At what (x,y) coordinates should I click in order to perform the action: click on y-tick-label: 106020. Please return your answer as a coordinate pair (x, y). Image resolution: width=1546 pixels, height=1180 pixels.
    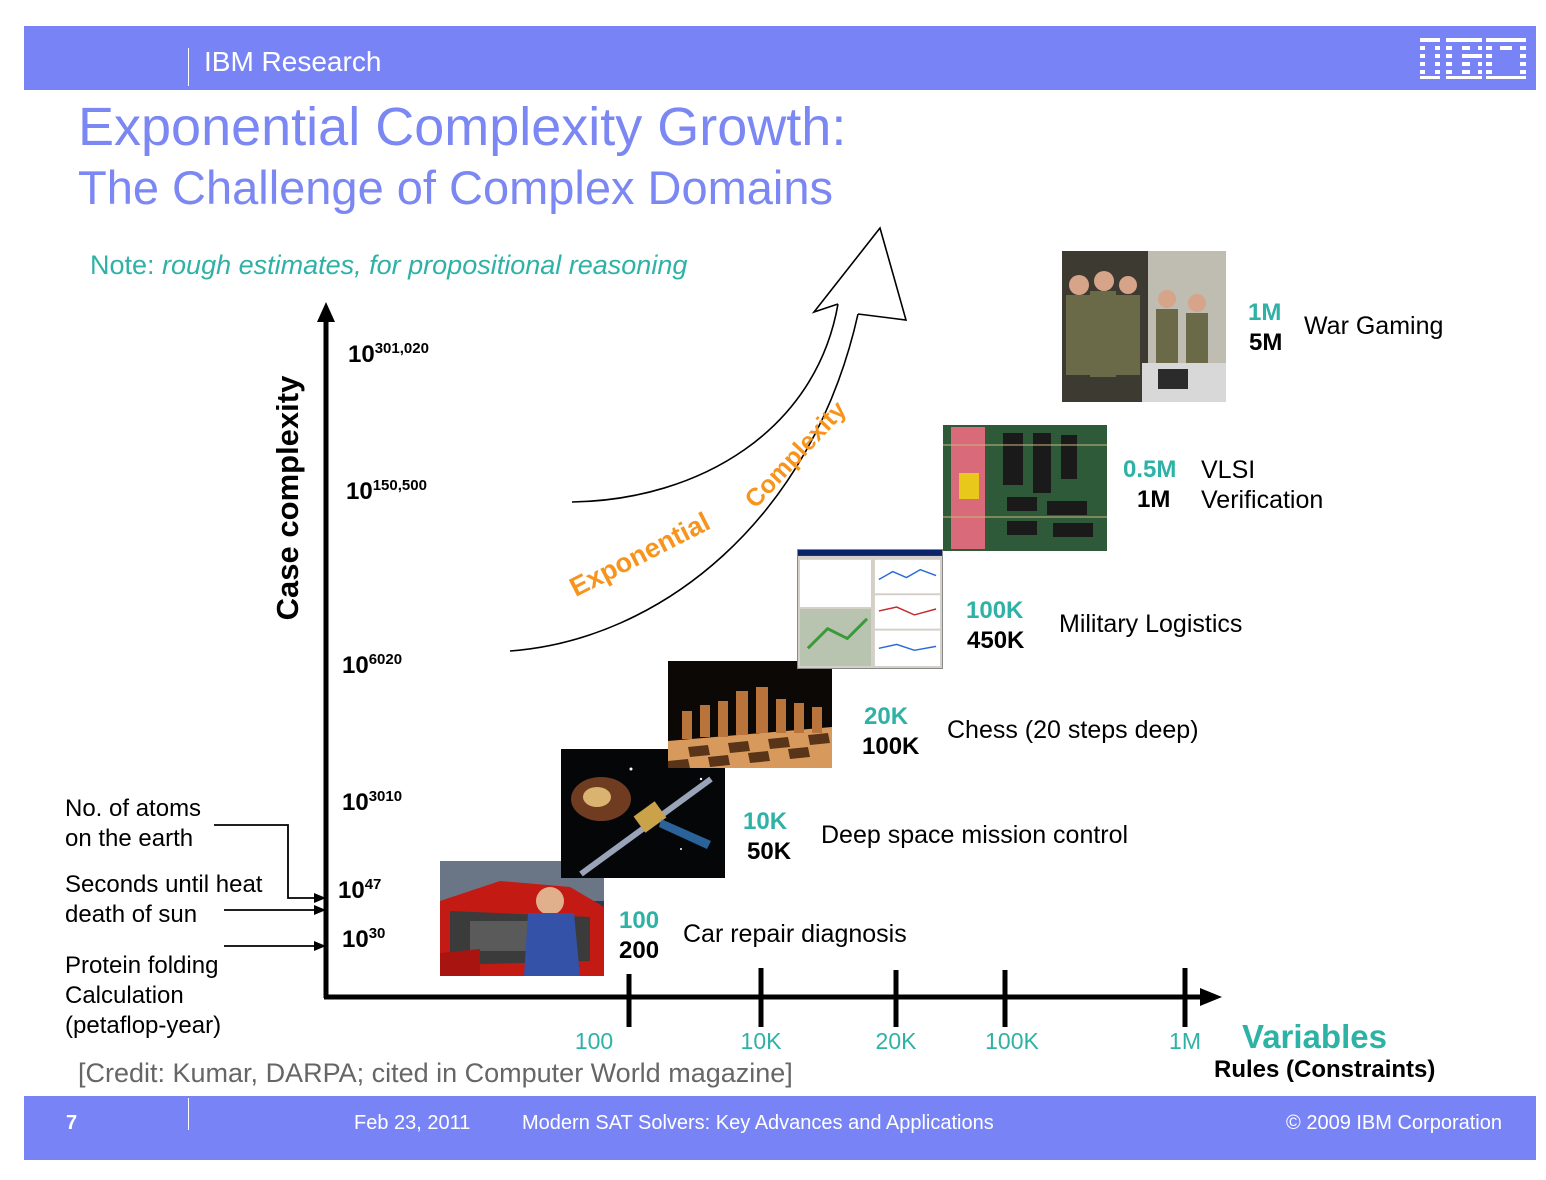
    Looking at the image, I should click on (372, 665).